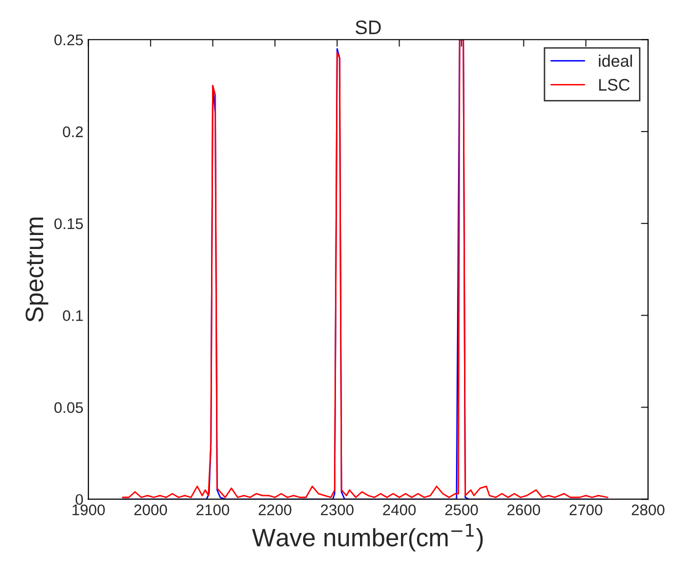 The width and height of the screenshot is (680, 566). What do you see at coordinates (367, 538) in the screenshot?
I see `x-axis-title: Wave number(cm$^{−1}$)` at bounding box center [367, 538].